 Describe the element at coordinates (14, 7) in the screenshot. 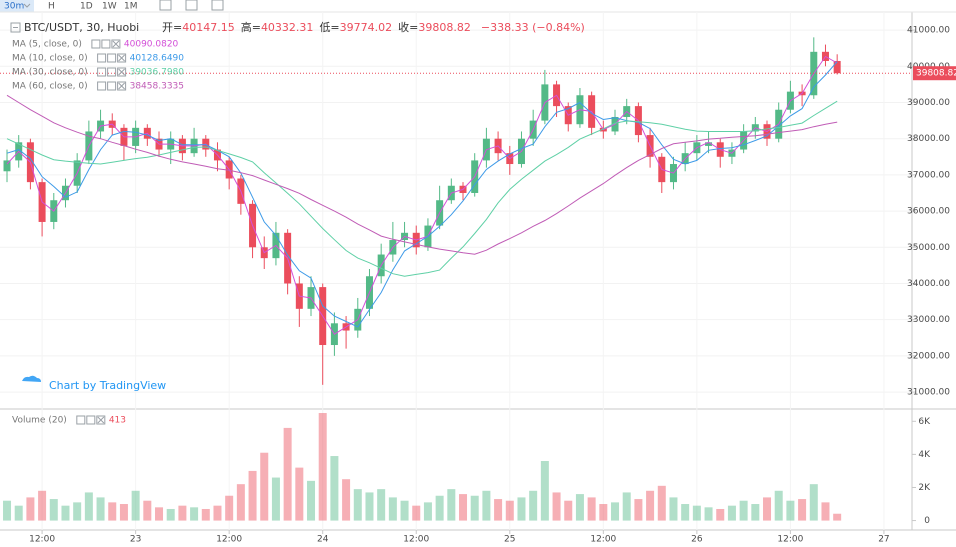

I see `interval-button: 30m` at that location.